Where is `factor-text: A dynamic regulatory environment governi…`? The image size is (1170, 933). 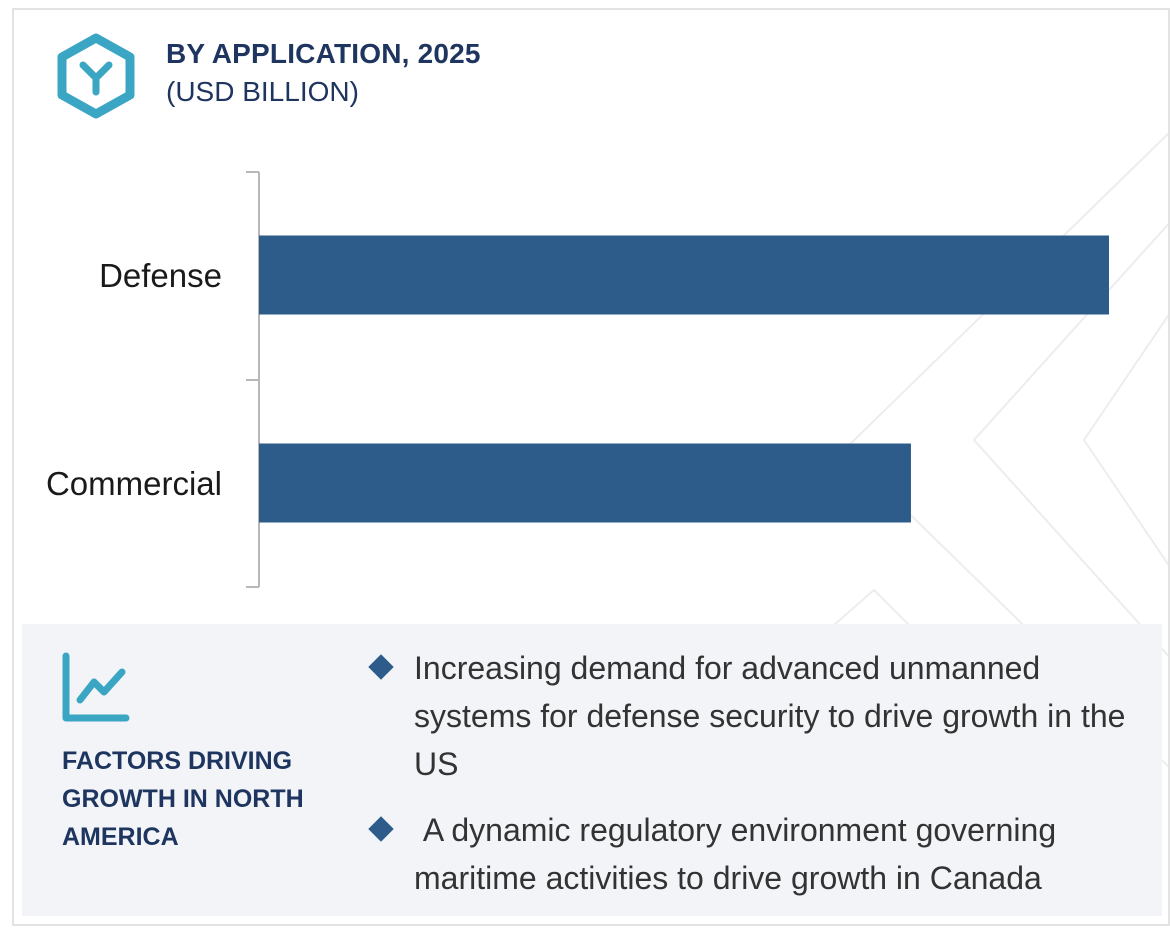 factor-text: A dynamic regulatory environment governi… is located at coordinates (740, 854).